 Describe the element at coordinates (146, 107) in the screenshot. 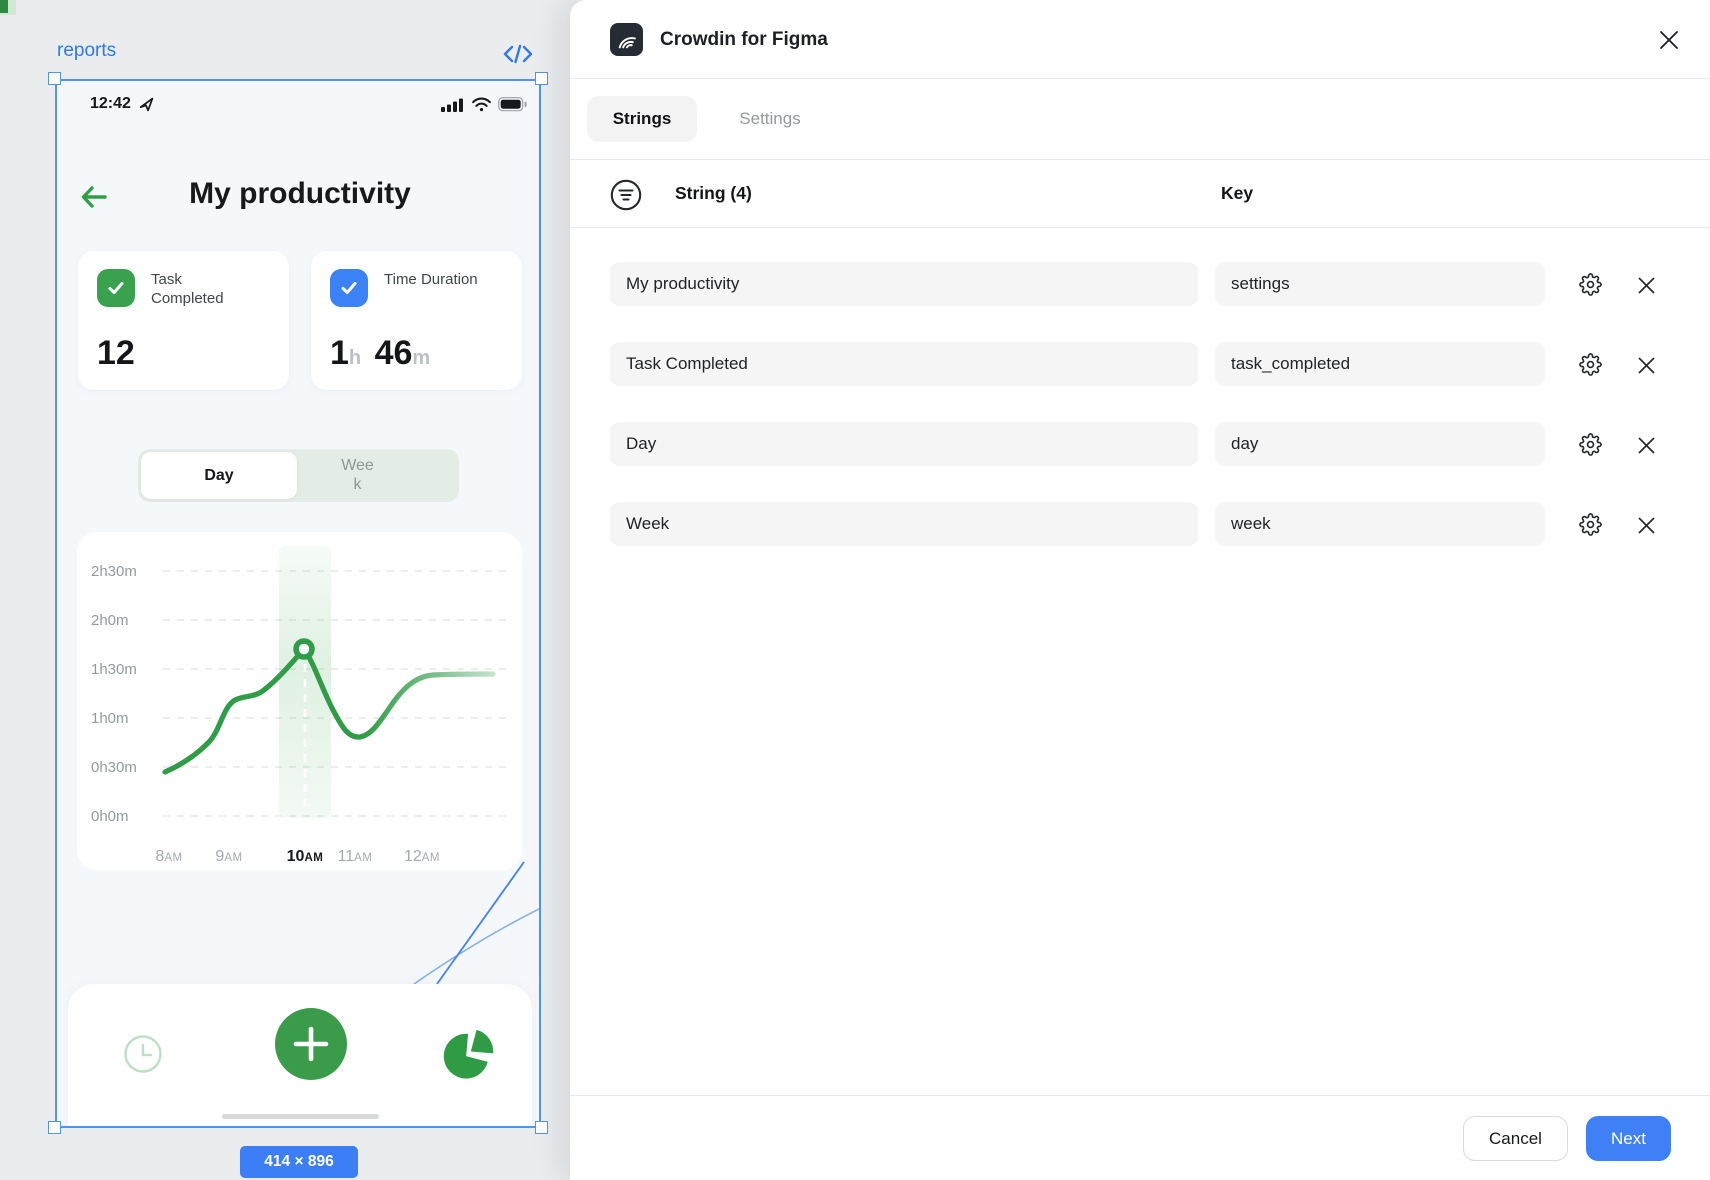

I see `location-arrow-icon` at that location.